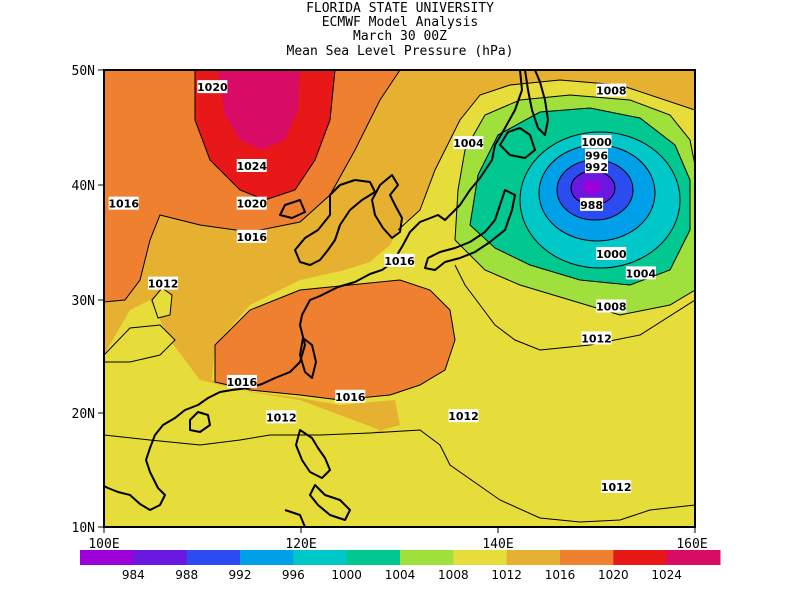  Describe the element at coordinates (517, 143) in the screenshot. I see `coast-japan-hokkaido` at that location.